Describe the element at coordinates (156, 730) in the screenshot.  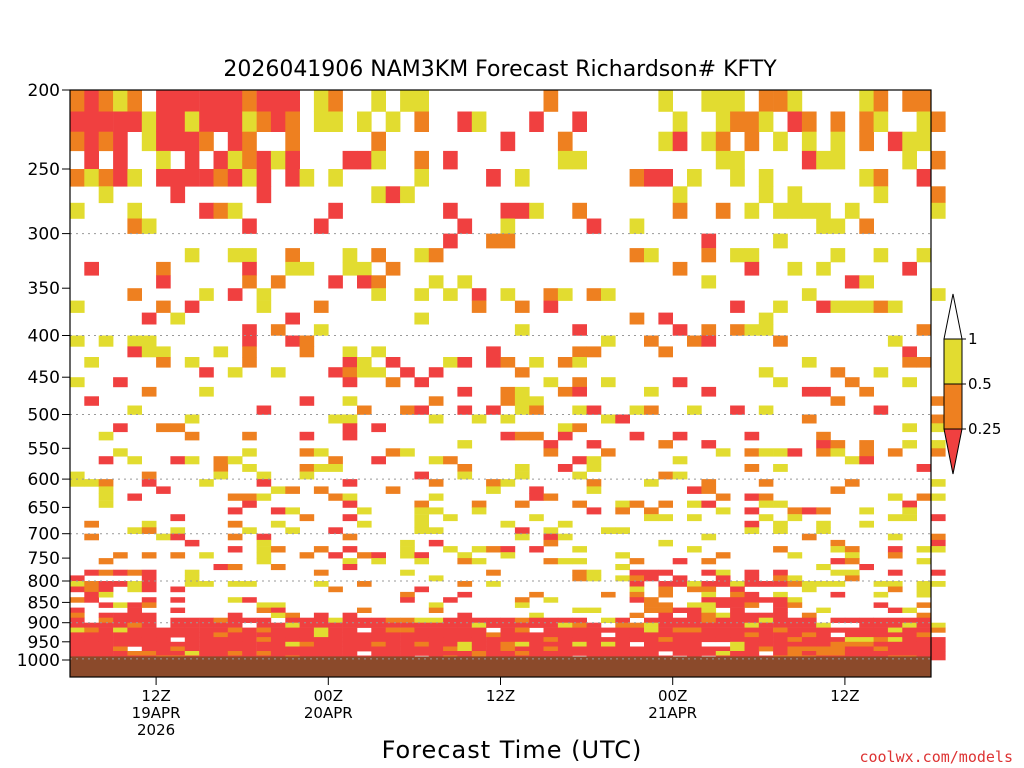
I see `x-tick-label: 2026` at that location.